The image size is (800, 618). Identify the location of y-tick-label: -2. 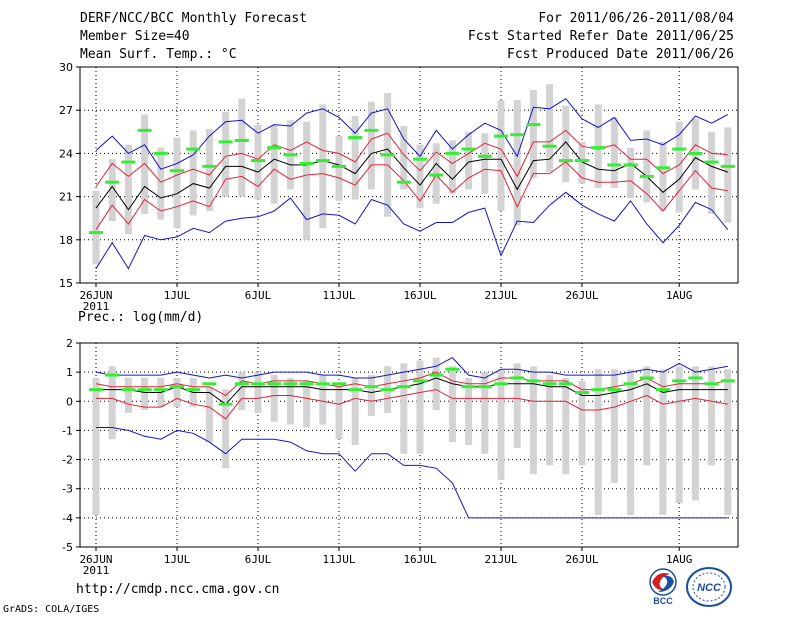
(67, 460).